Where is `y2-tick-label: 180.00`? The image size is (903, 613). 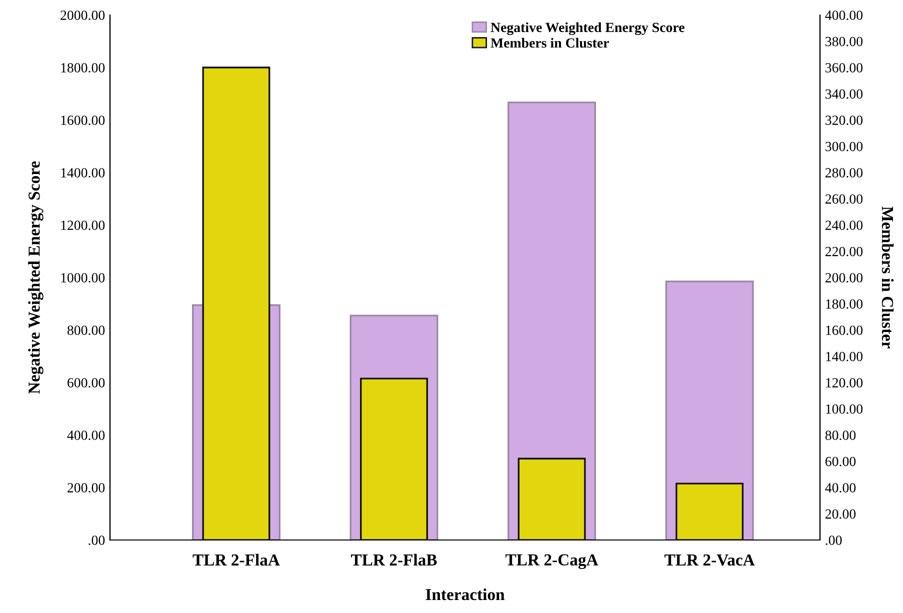 y2-tick-label: 180.00 is located at coordinates (844, 304).